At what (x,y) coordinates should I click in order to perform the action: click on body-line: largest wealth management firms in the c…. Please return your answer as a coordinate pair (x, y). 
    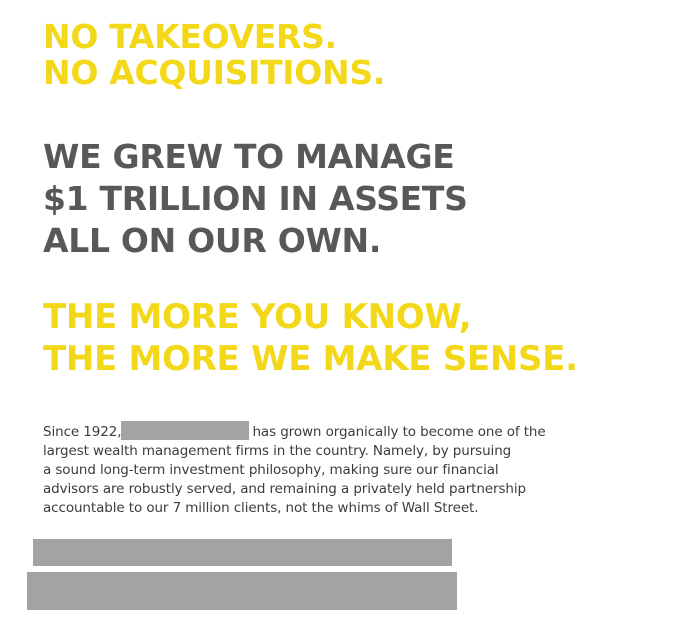
    Looking at the image, I should click on (277, 451).